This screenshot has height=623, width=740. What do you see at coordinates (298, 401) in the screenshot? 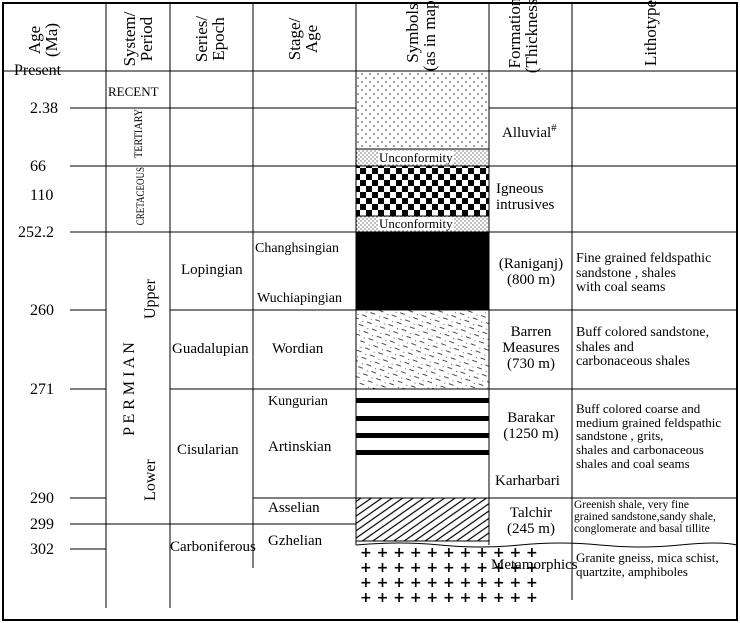
I see `stage-kungurian: Kungurian` at bounding box center [298, 401].